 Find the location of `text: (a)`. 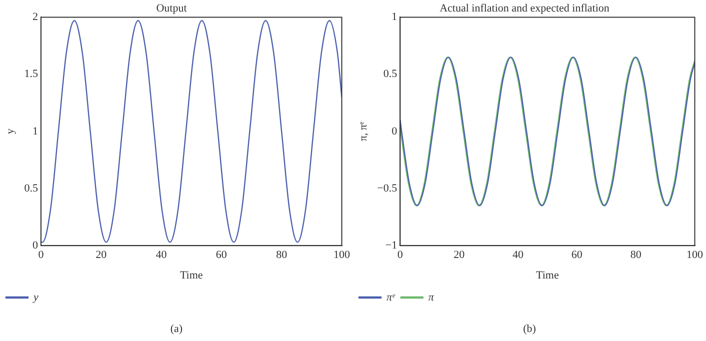

text: (a) is located at coordinates (176, 328).